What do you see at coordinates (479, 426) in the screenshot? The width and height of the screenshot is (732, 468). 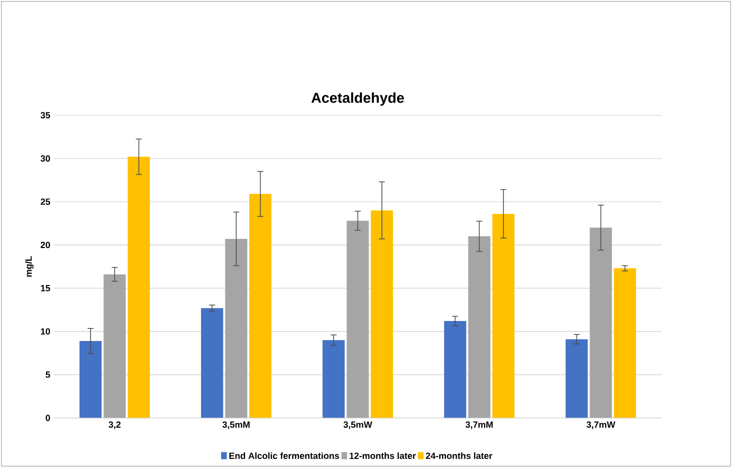 I see `x-tick-label: 3,7mM` at bounding box center [479, 426].